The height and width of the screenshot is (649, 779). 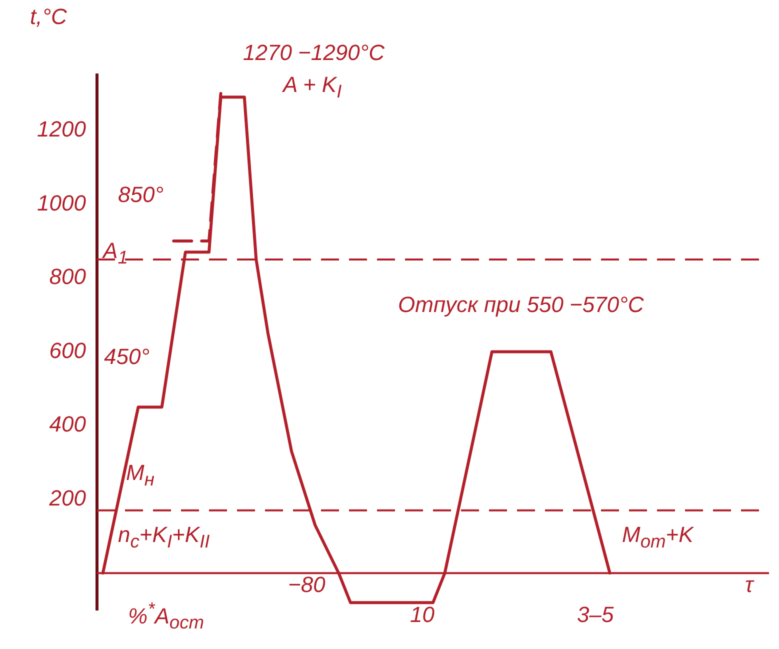 What do you see at coordinates (314, 53) in the screenshot?
I see `text: 1270 −1290°C` at bounding box center [314, 53].